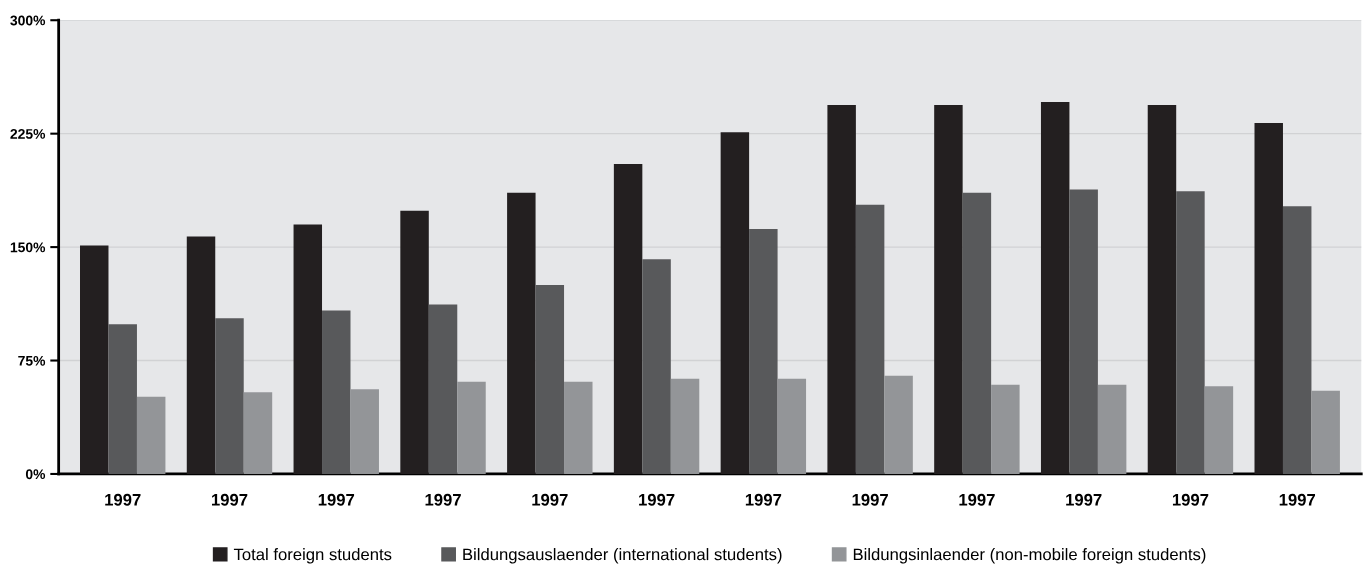 This screenshot has width=1364, height=578. What do you see at coordinates (32, 360) in the screenshot?
I see `y-tick-label: 75%` at bounding box center [32, 360].